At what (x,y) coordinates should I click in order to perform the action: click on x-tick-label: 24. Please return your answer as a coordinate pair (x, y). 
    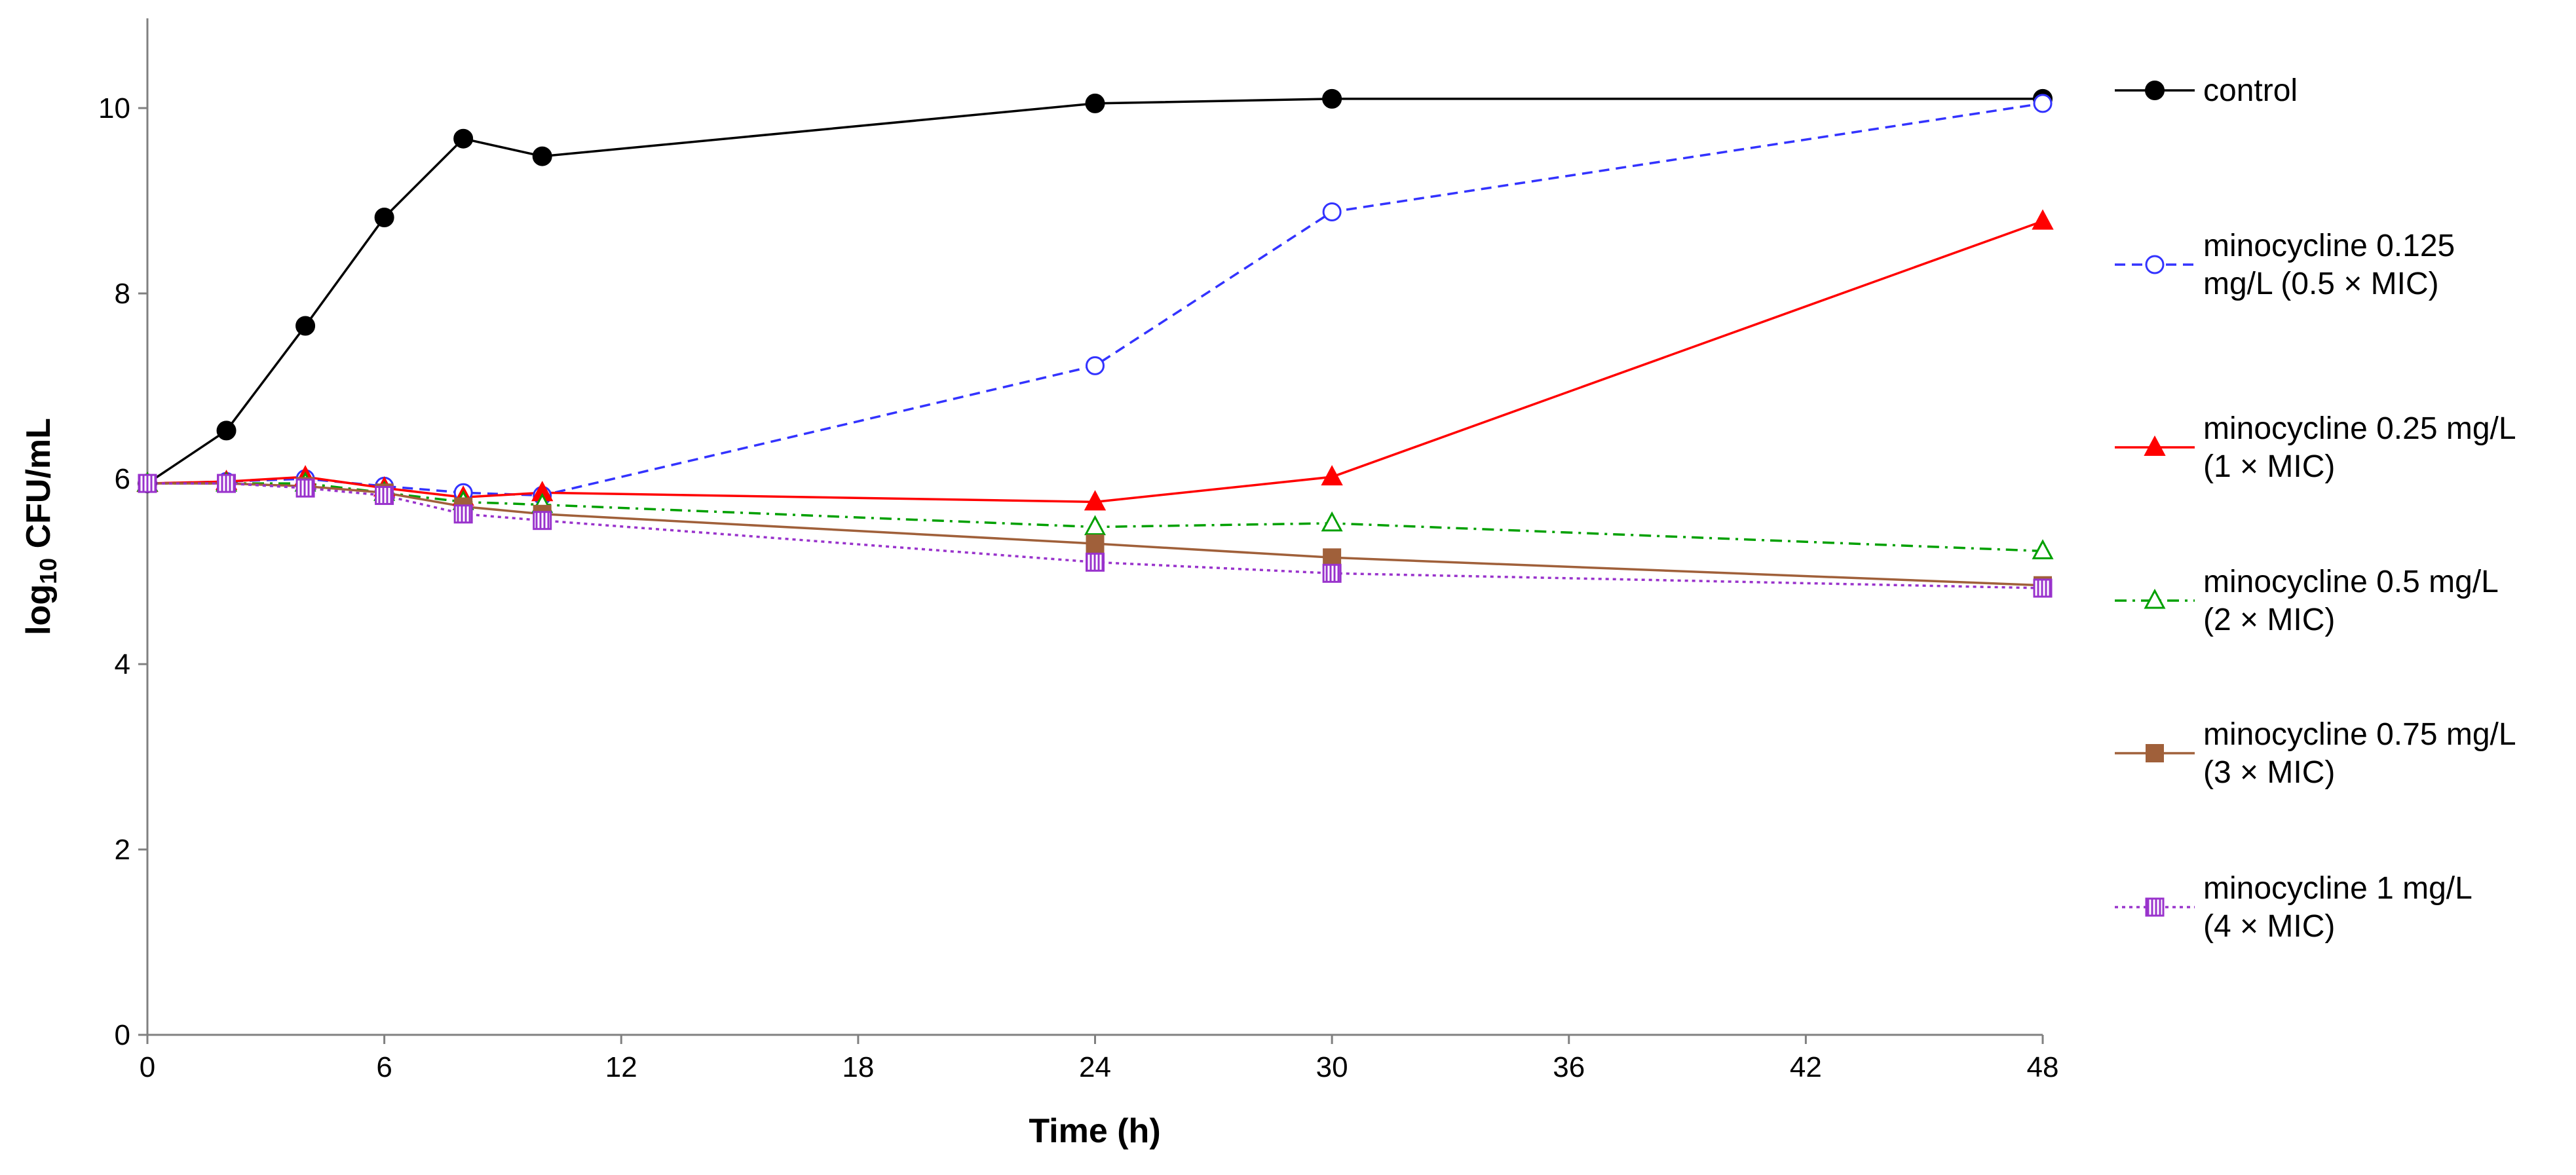
    Looking at the image, I should click on (1095, 1067).